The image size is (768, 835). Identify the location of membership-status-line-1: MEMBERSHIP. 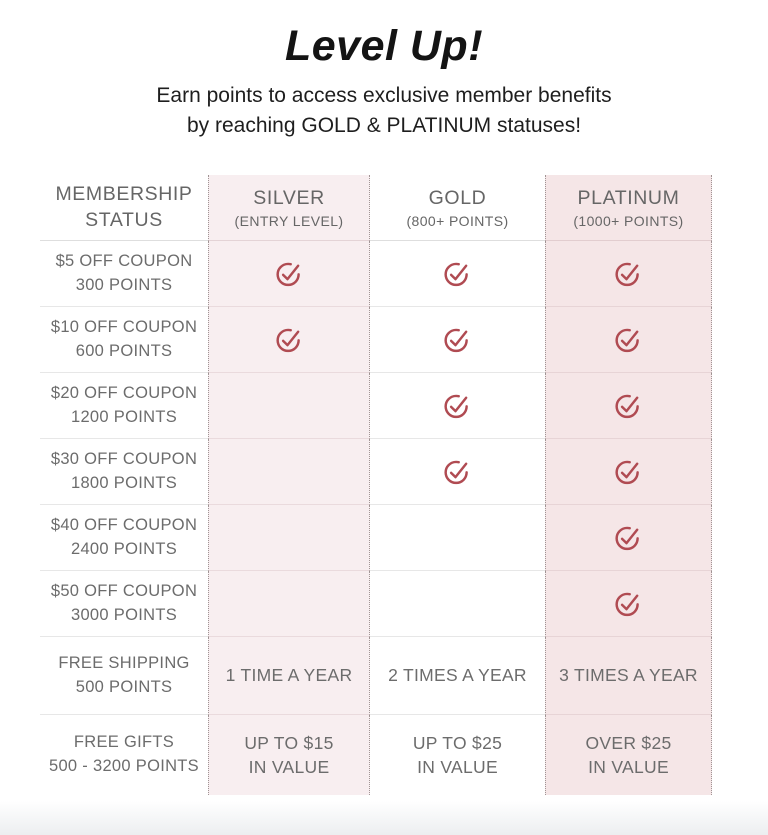
(124, 194).